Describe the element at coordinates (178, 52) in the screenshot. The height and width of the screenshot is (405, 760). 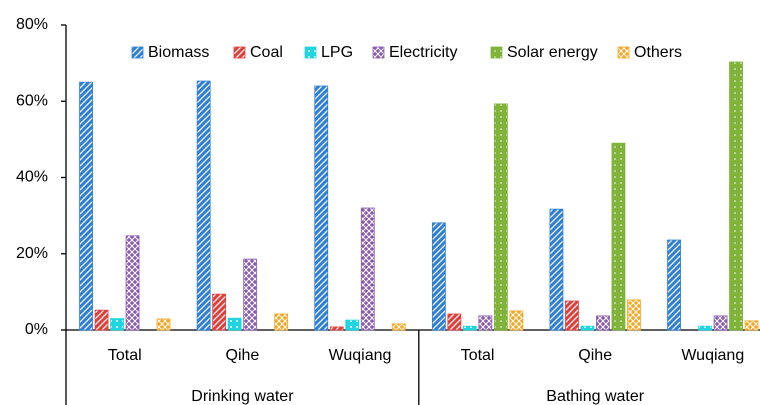
I see `legend-label: Biomass` at that location.